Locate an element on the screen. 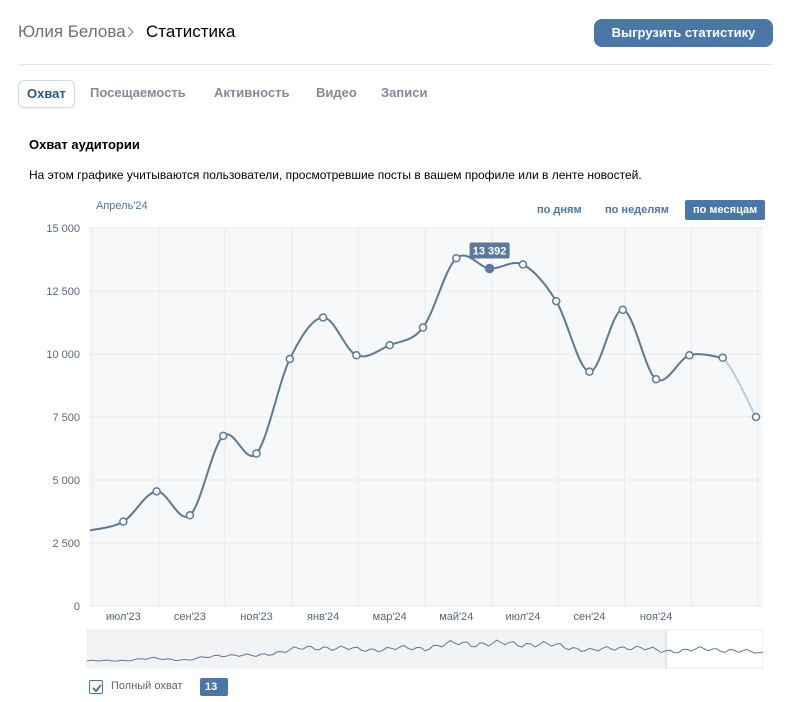 The image size is (787, 702). y-tick-label: 0 is located at coordinates (77, 607).